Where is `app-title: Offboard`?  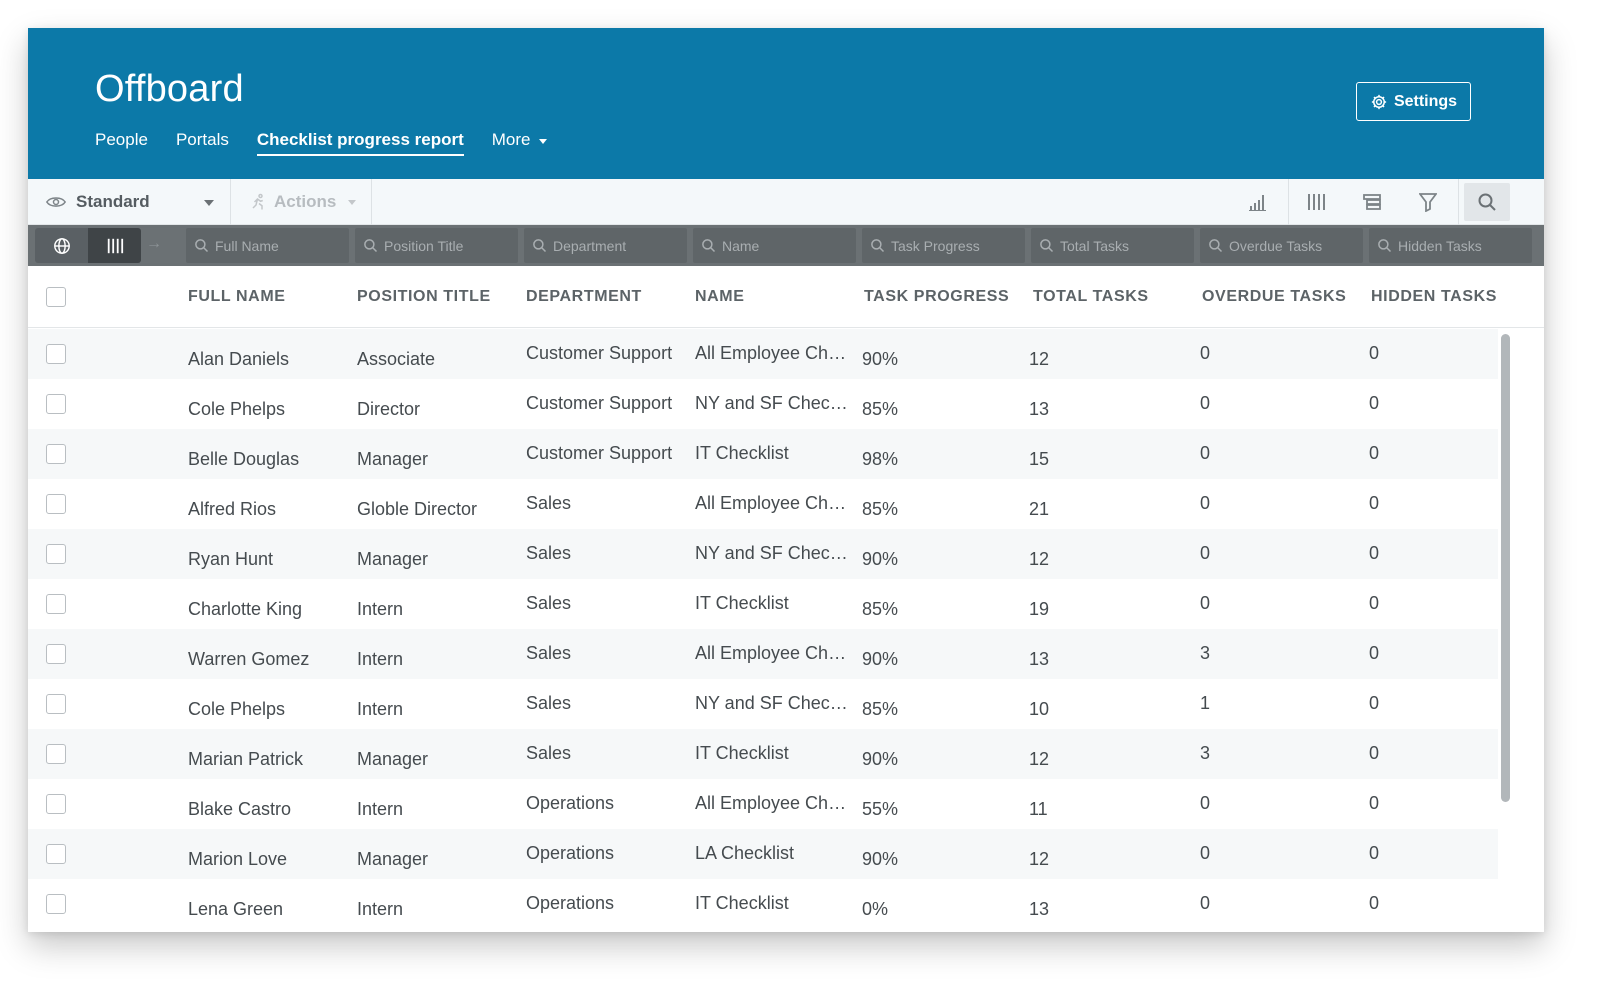 app-title: Offboard is located at coordinates (169, 89).